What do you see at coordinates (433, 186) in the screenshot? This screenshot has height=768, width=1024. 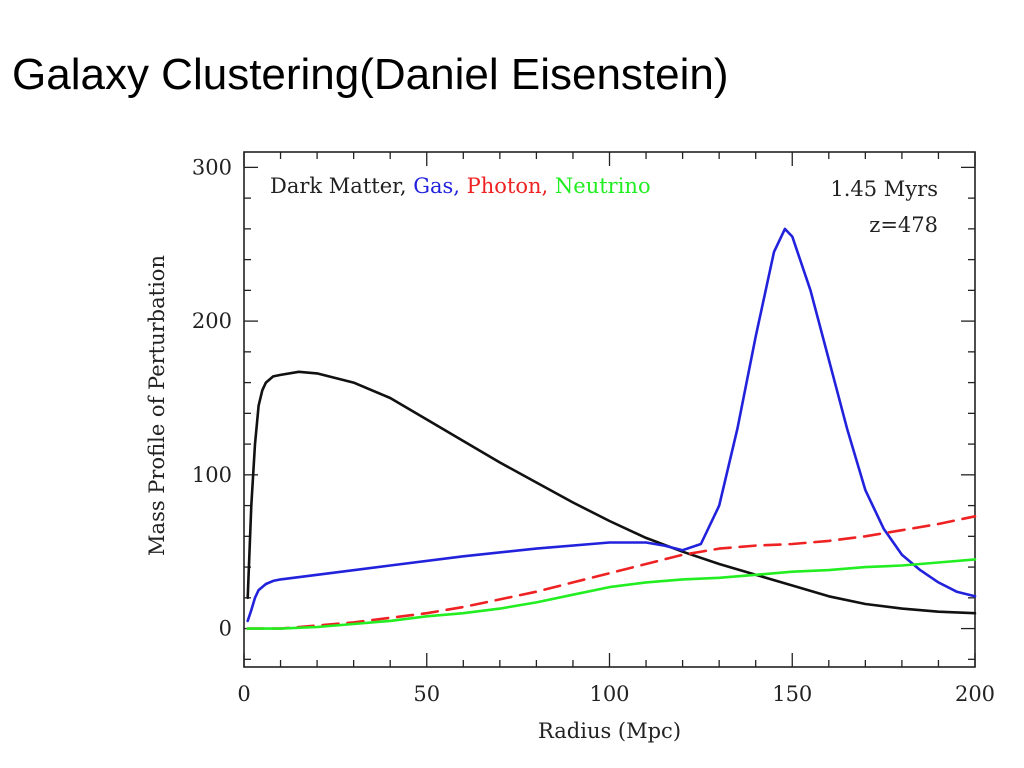 I see `legend-entry: Gas,` at bounding box center [433, 186].